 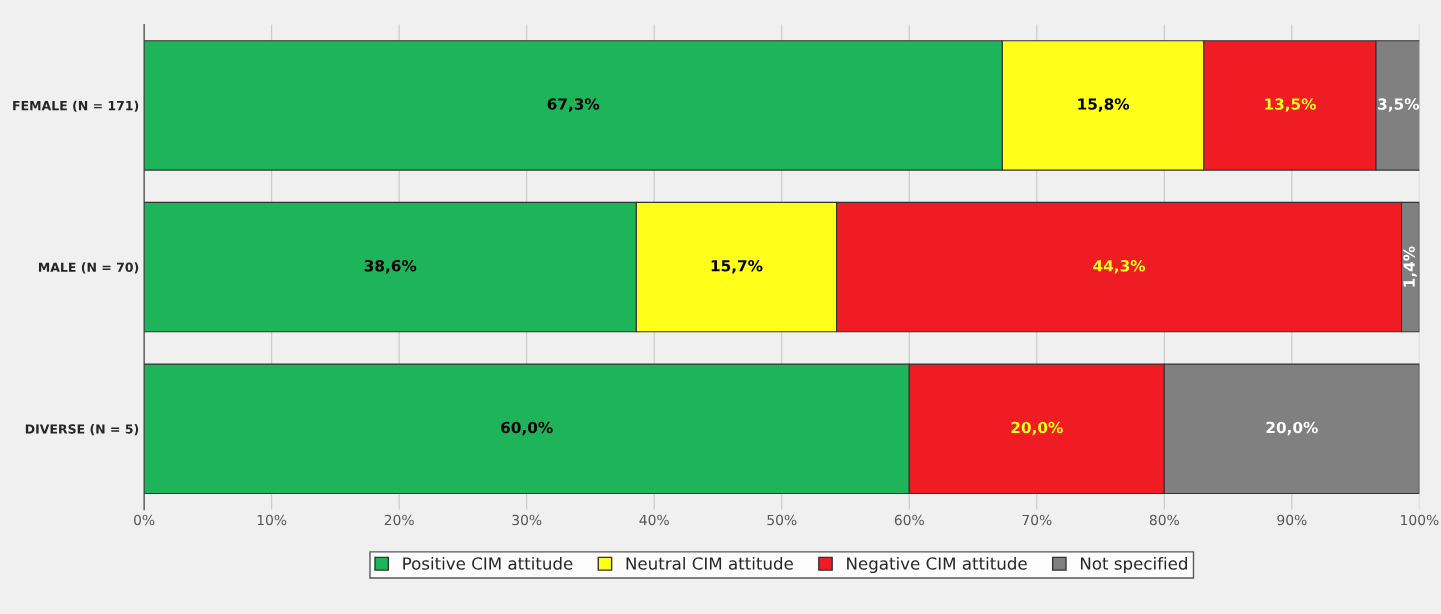 I want to click on y-tick-label: FEMALE (N = 171), so click(x=76, y=106).